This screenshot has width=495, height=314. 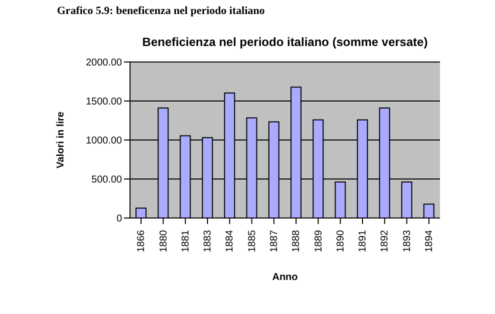 What do you see at coordinates (104, 63) in the screenshot?
I see `y-tick-label: 2000.00` at bounding box center [104, 63].